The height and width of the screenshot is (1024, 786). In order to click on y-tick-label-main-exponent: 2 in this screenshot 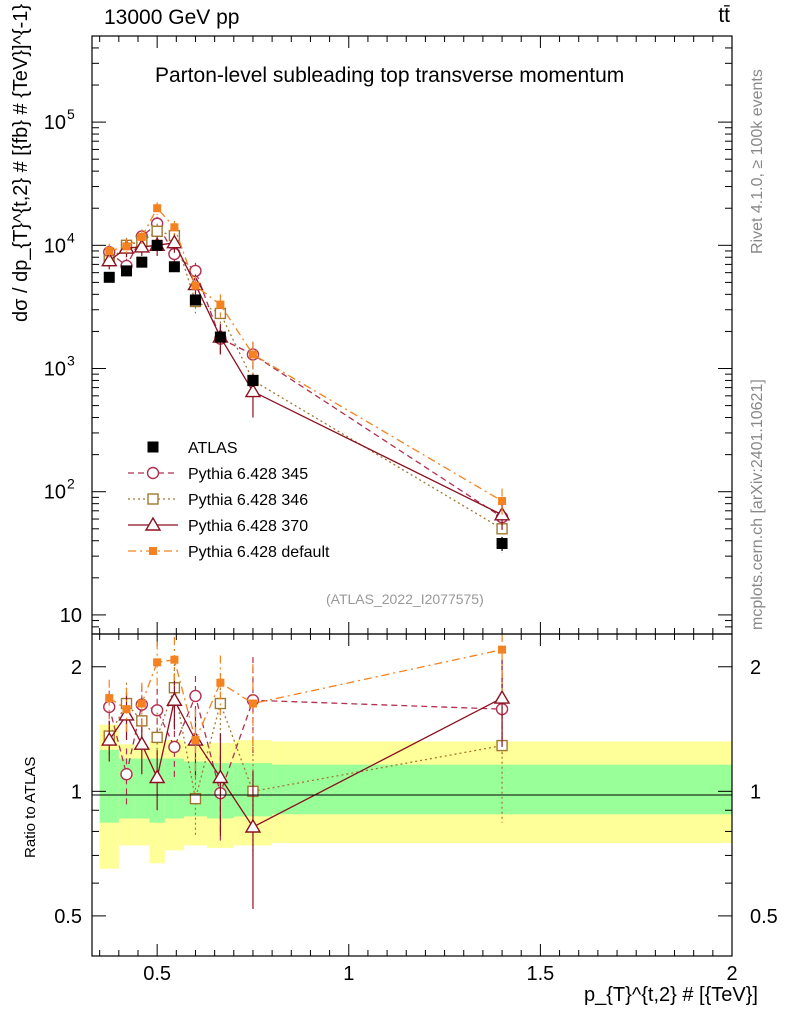, I will do `click(71, 484)`.